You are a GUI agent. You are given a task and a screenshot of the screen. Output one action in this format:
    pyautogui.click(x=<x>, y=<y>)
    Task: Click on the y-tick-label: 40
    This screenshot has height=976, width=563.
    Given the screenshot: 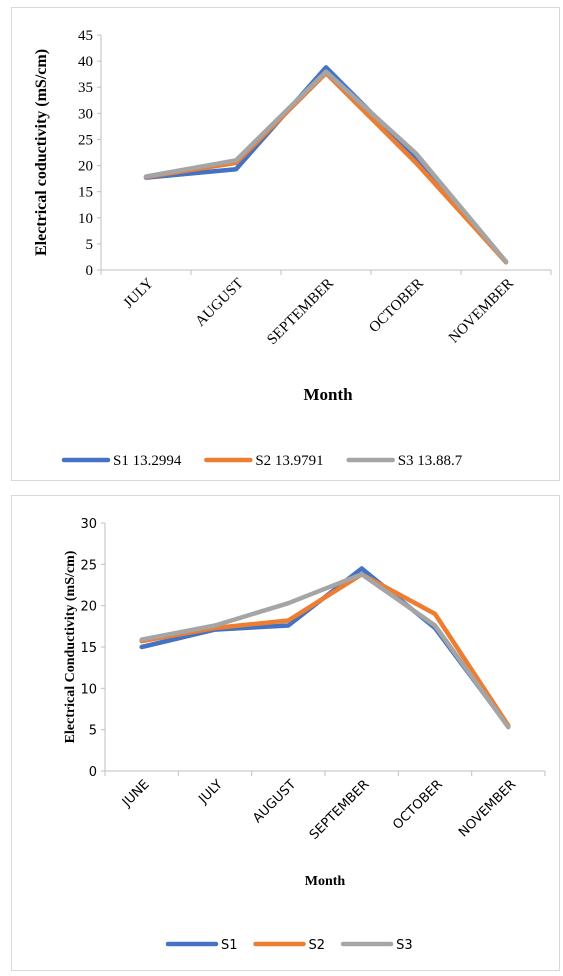 What is the action you would take?
    pyautogui.click(x=85, y=62)
    